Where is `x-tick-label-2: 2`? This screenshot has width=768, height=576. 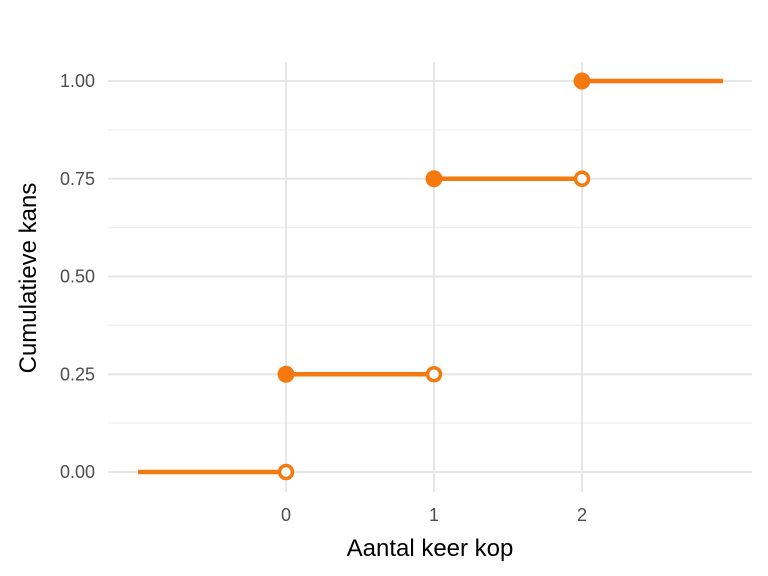
x-tick-label-2: 2 is located at coordinates (582, 515).